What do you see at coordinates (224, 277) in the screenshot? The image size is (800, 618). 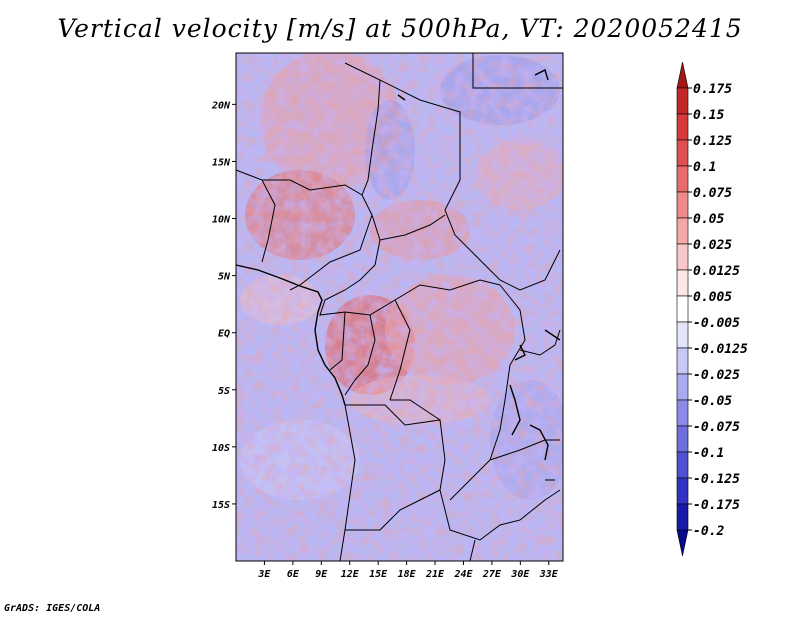 I see `lat-label: 5N` at bounding box center [224, 277].